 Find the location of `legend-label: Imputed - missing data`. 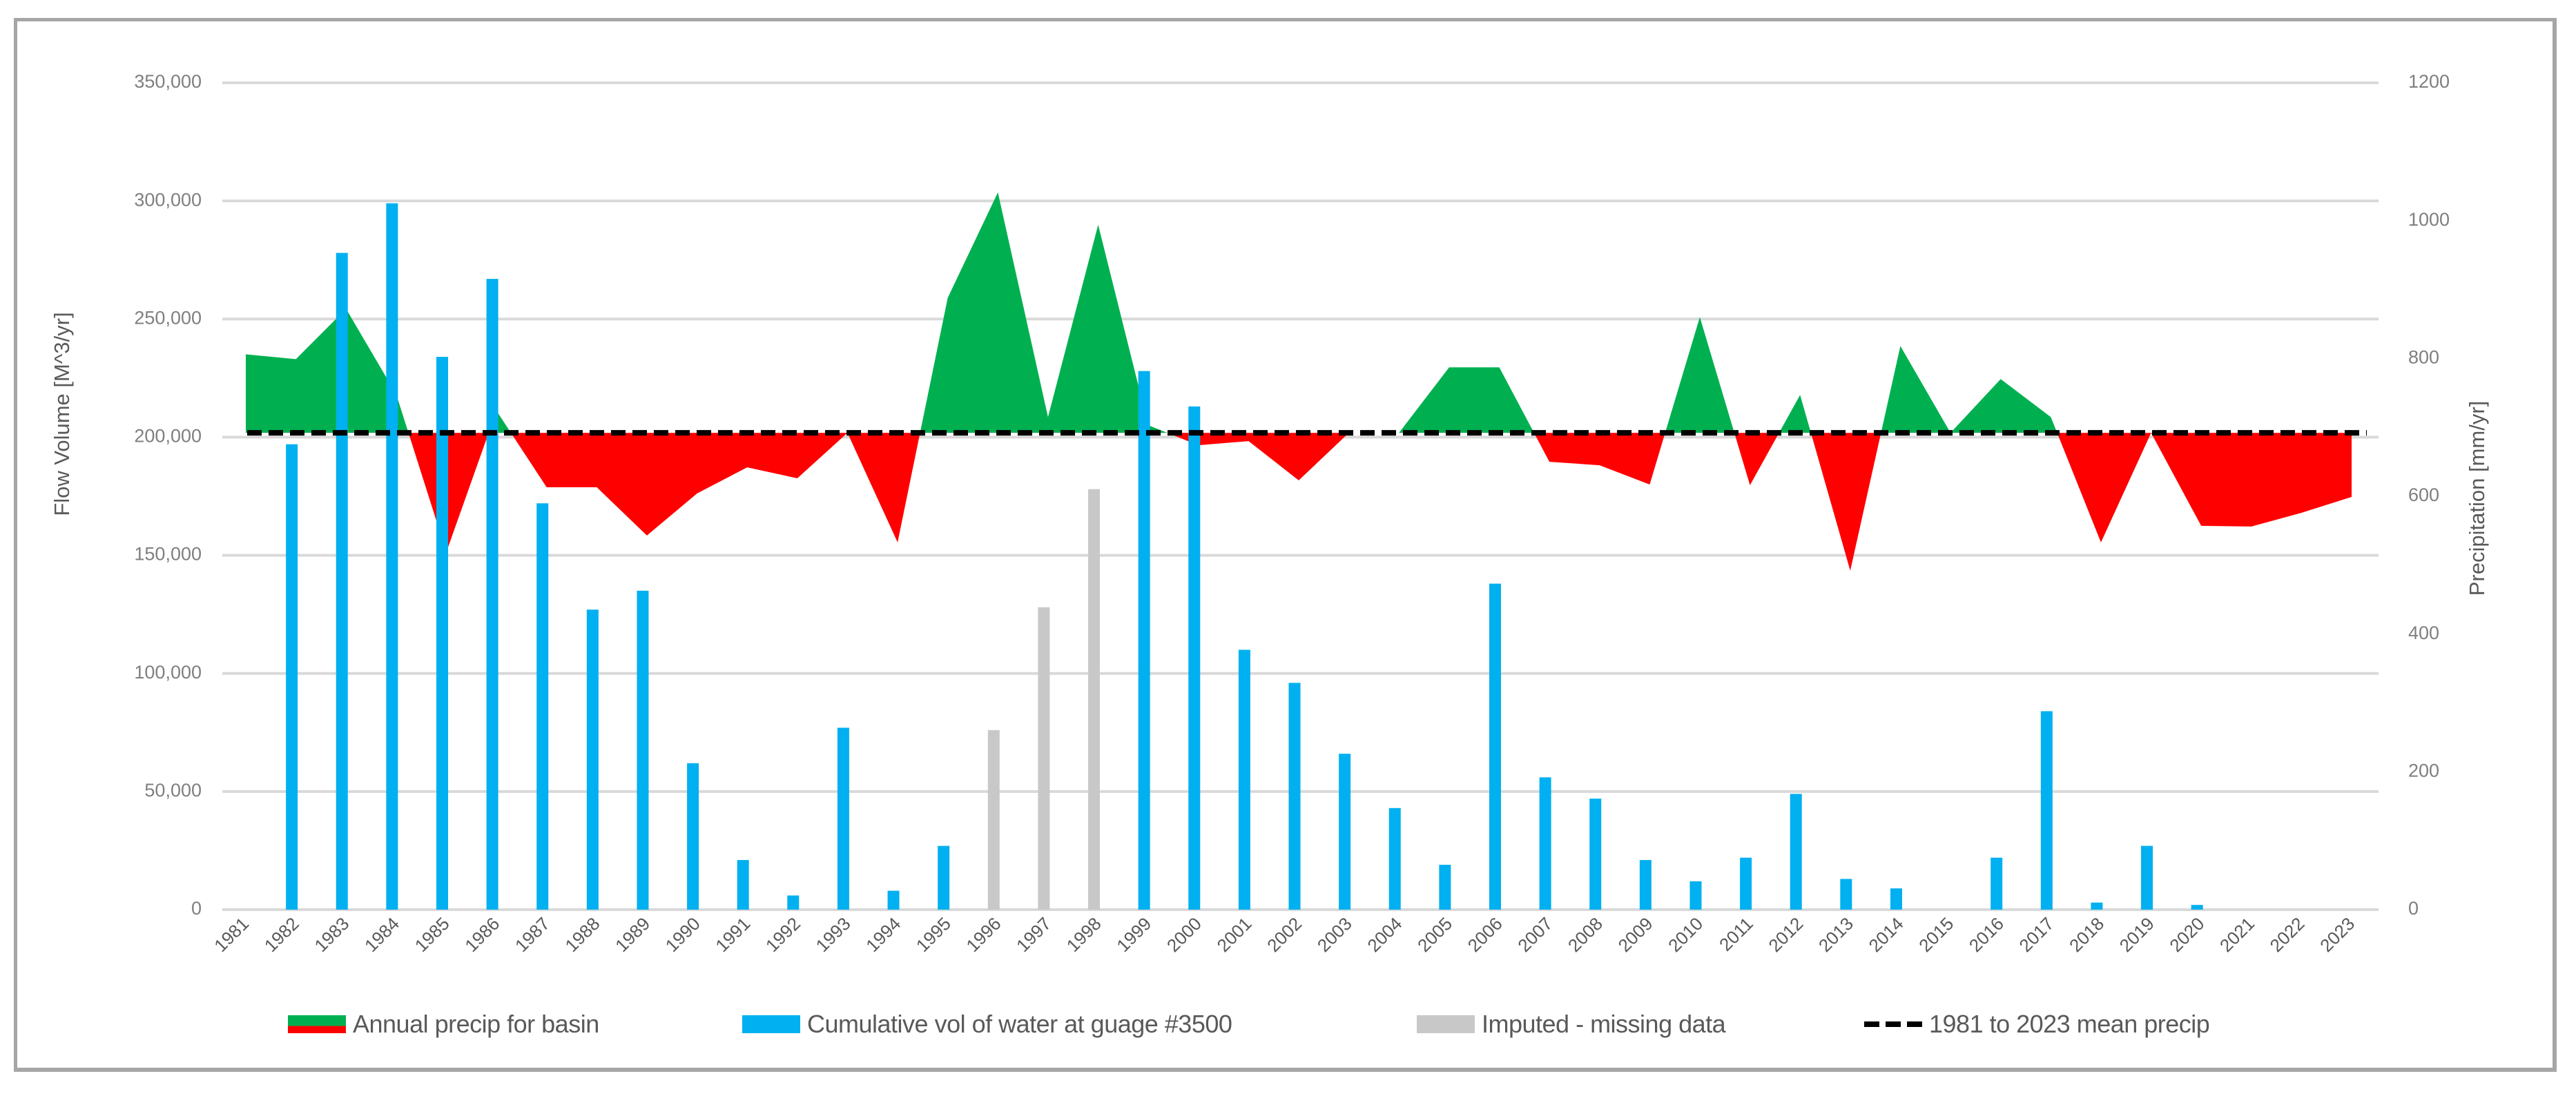

legend-label: Imputed - missing data is located at coordinates (1604, 1024).